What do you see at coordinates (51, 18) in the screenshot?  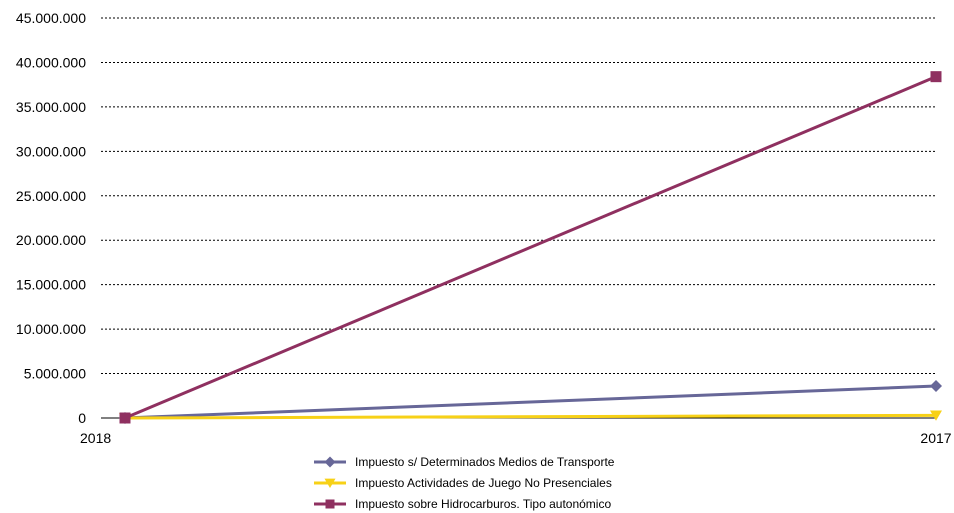 I see `y-tick-label: 45.000.000` at bounding box center [51, 18].